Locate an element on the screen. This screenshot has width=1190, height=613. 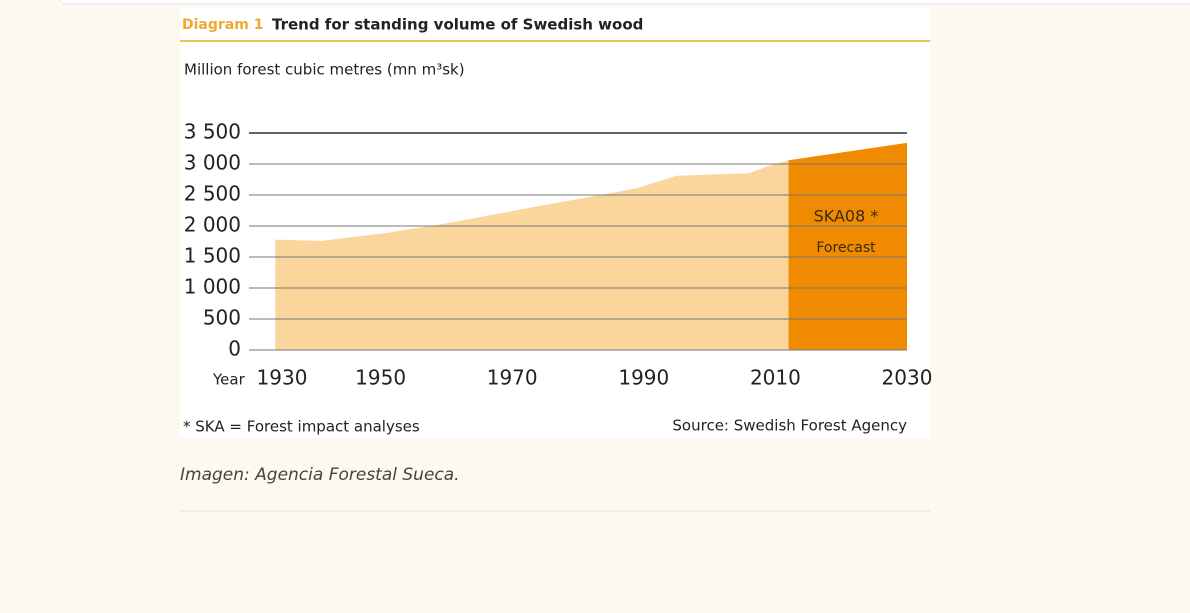
y-tick-label: 3 500 is located at coordinates (212, 132).